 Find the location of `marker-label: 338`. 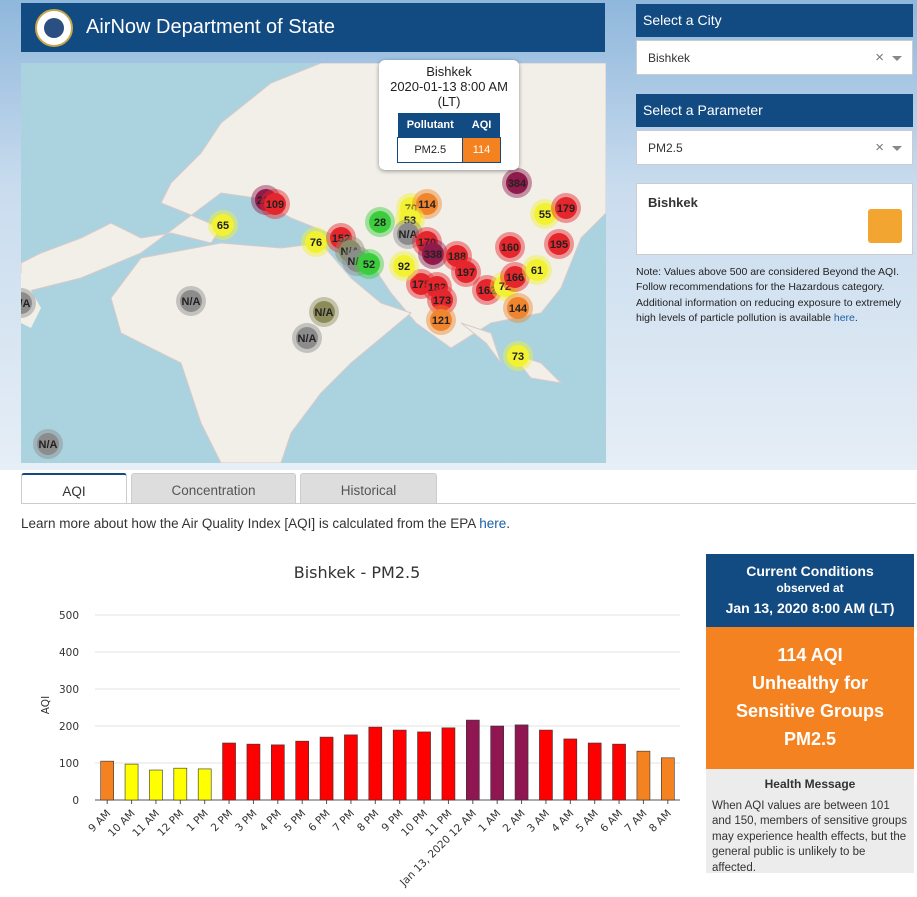

marker-label: 338 is located at coordinates (433, 255).